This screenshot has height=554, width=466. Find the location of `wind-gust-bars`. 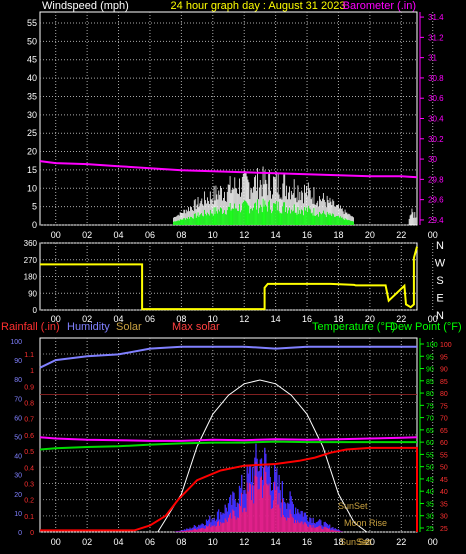

wind-gust-bars is located at coordinates (295, 195).